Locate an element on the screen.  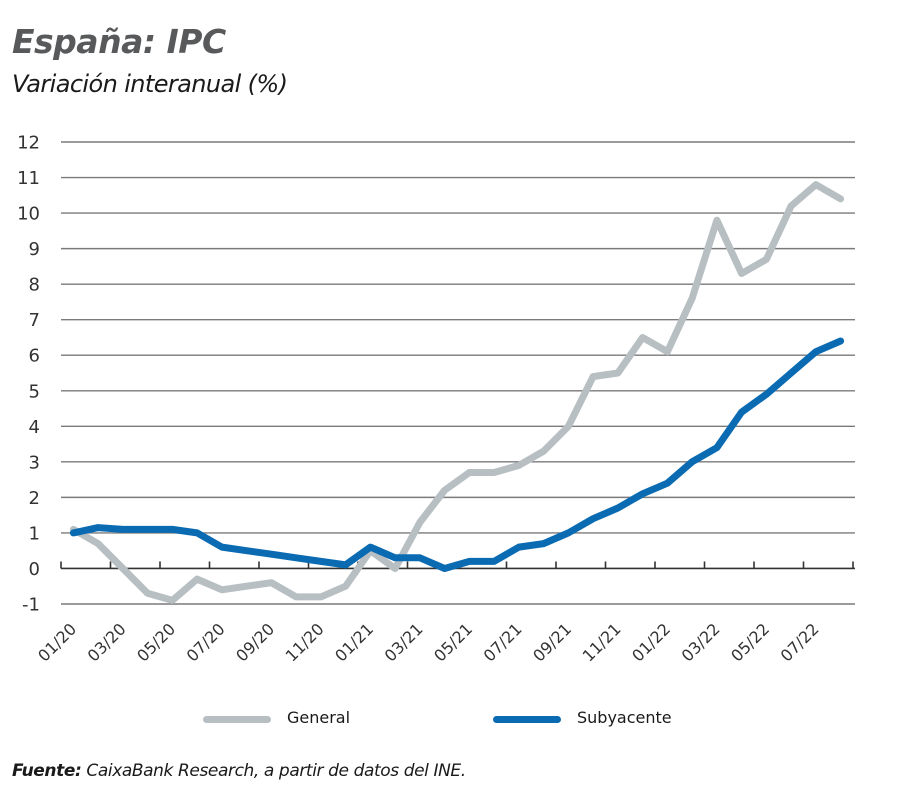
x-tick-label: 07/22 is located at coordinates (800, 642).